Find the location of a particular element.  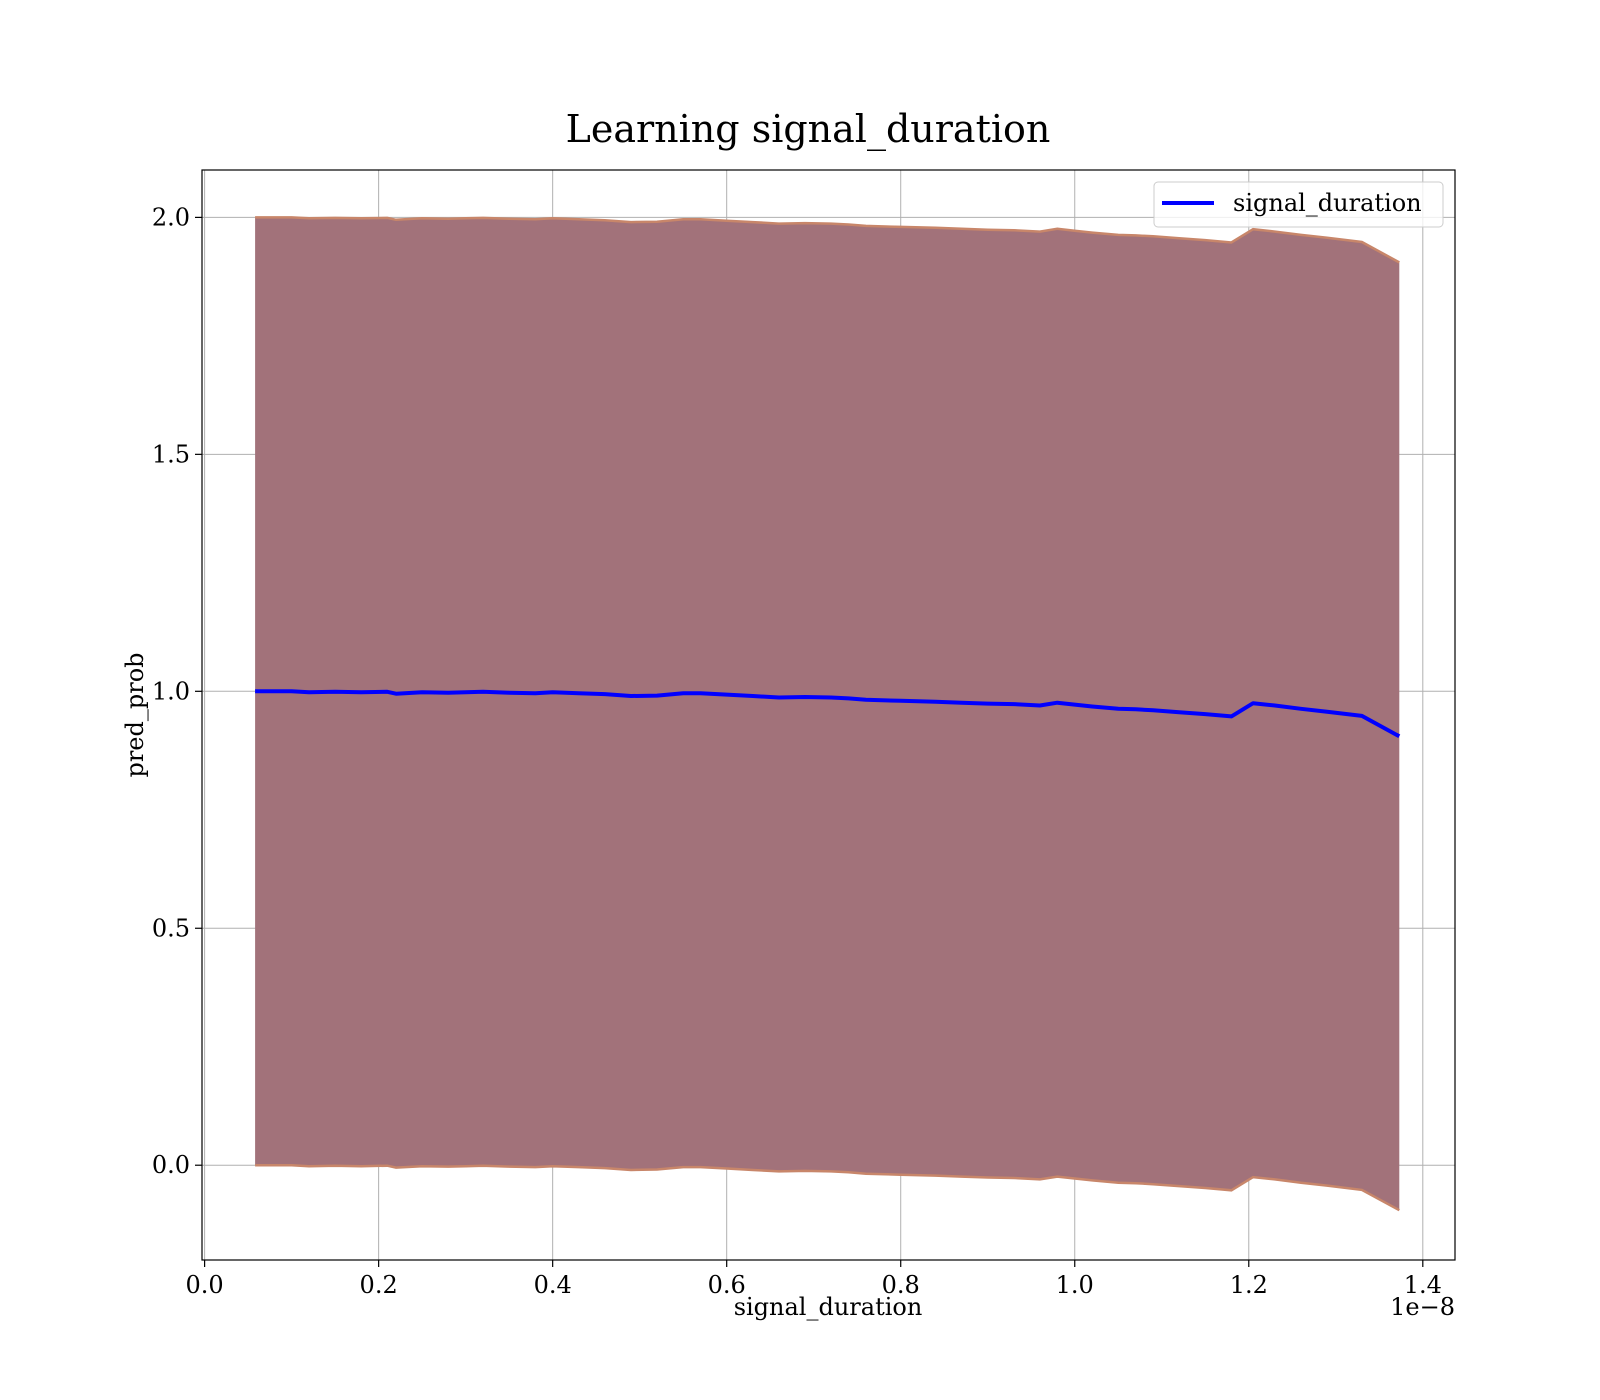

x-tick-label: 0.0 is located at coordinates (205, 1285).